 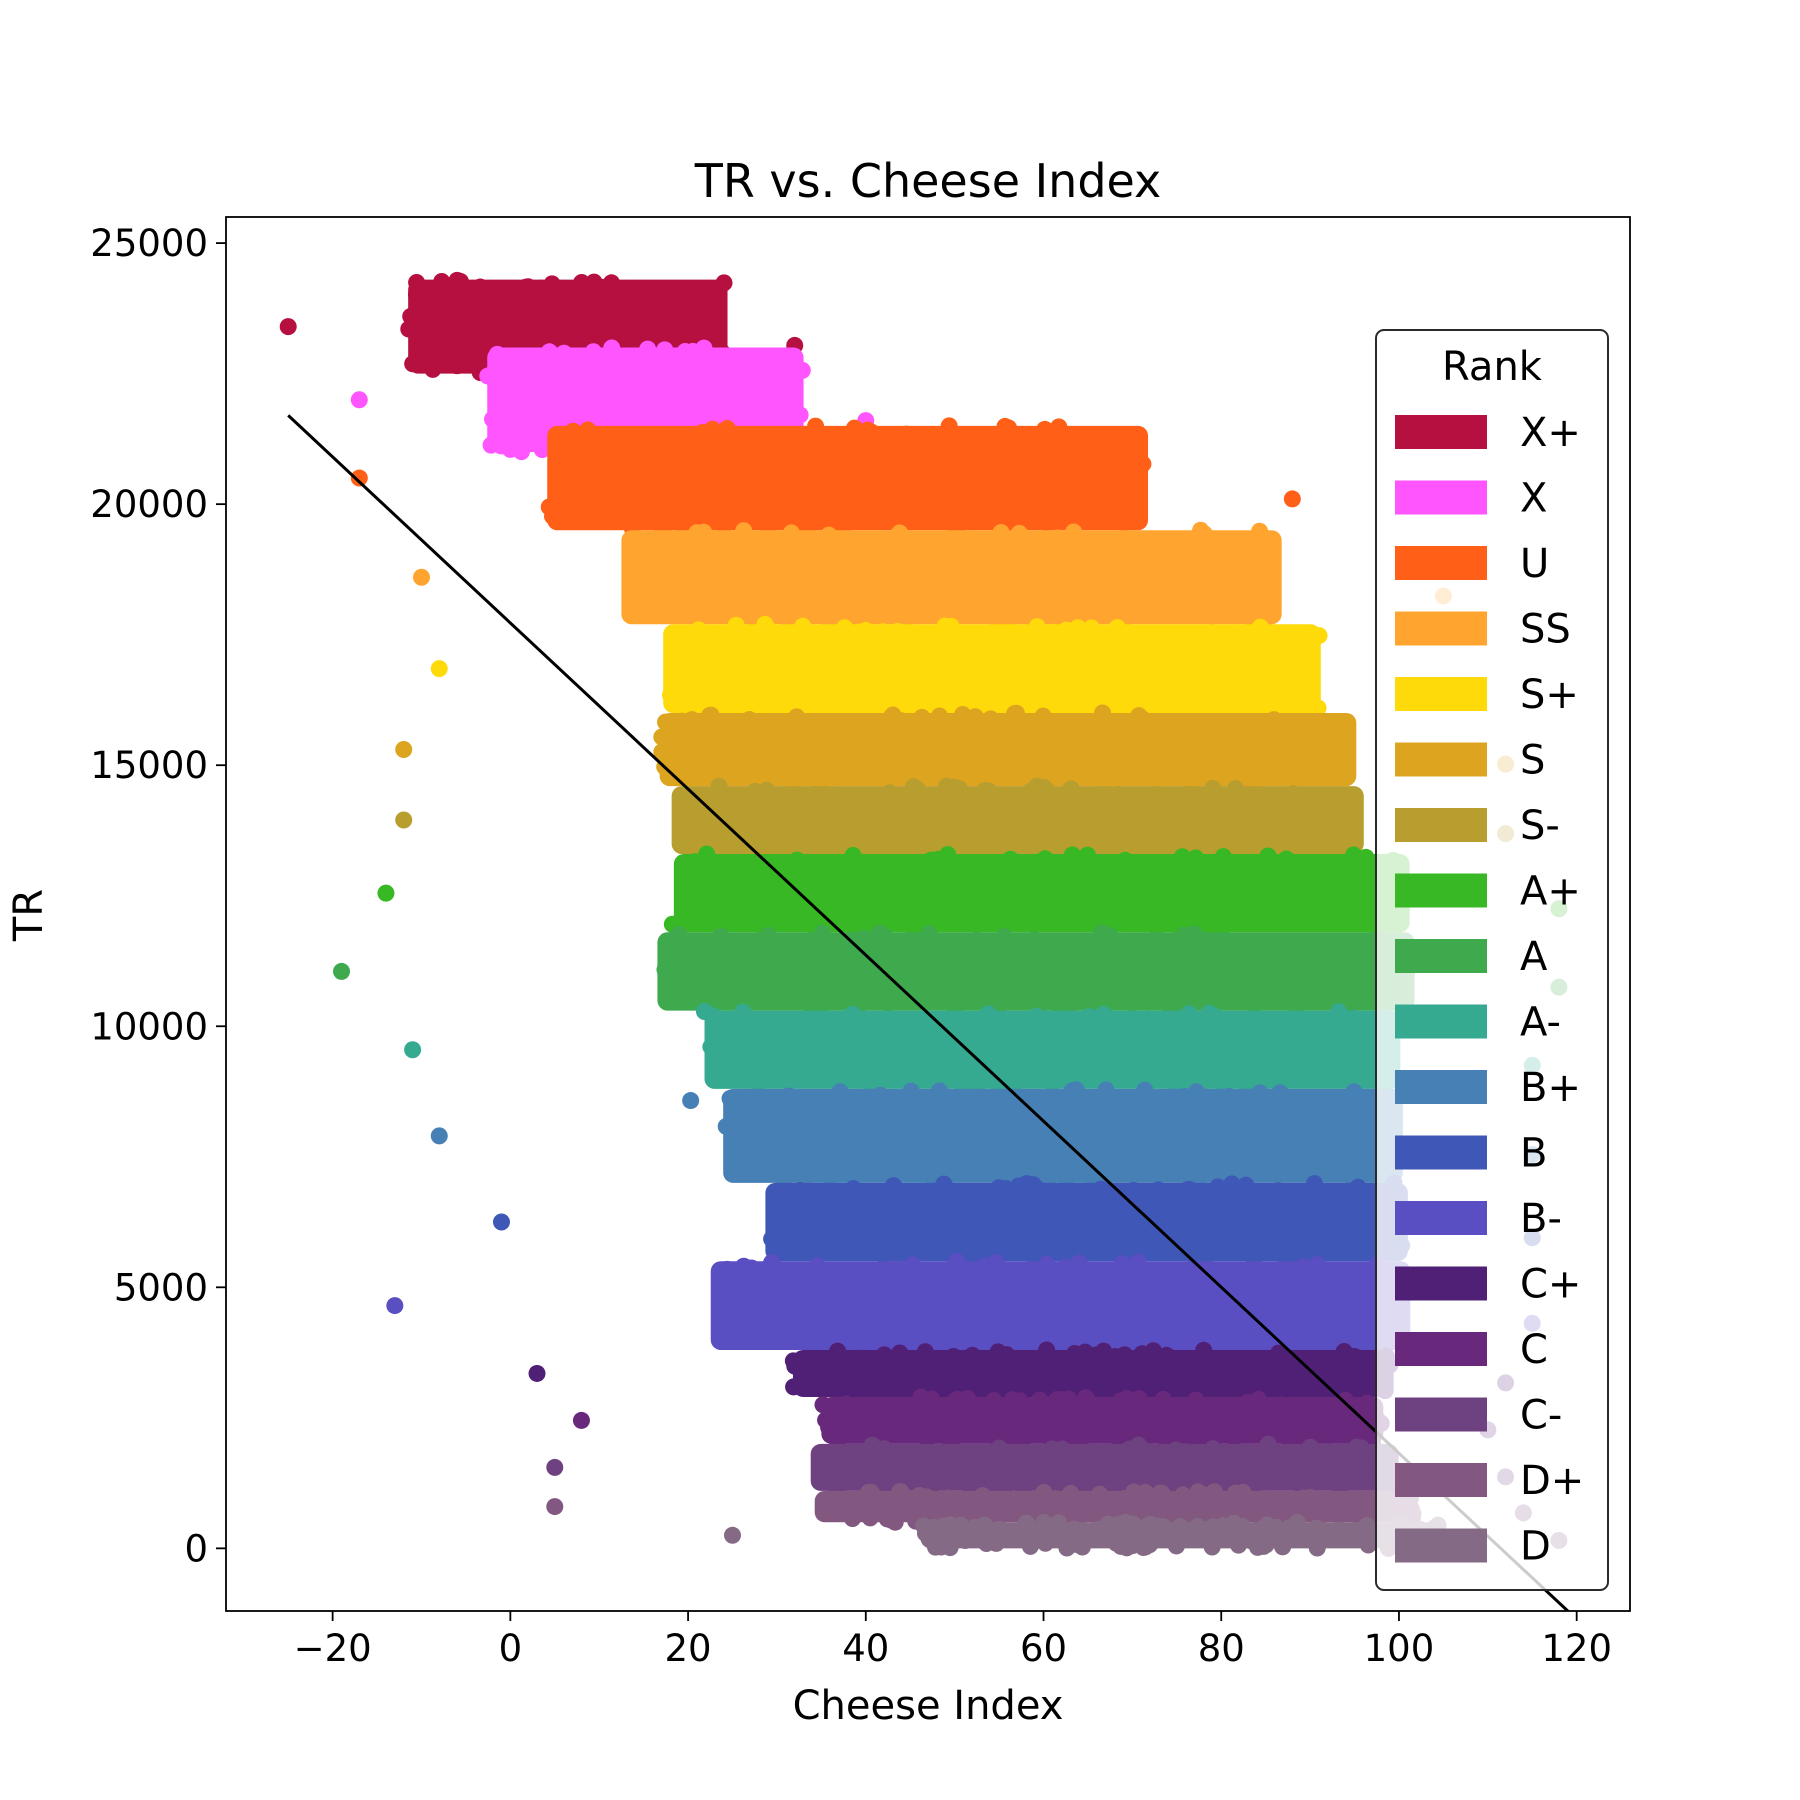 I want to click on legend: Rank X+ XU SS S+ S S- A+ A A- B+ B B- C+ C C- D+ D, so click(x=1492, y=960).